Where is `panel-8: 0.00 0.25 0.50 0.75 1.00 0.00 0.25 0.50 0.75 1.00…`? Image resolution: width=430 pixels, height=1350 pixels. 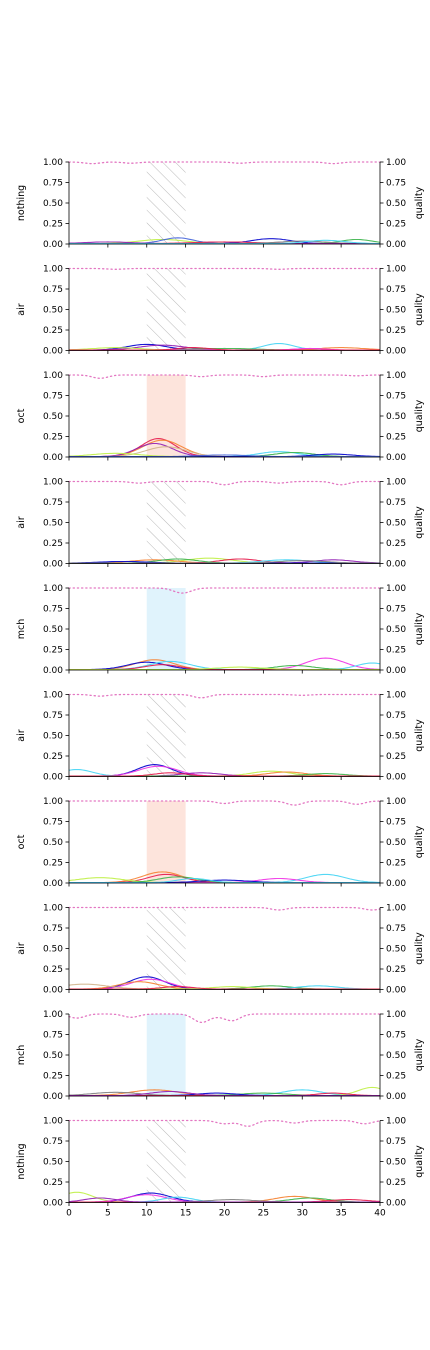 panel-8: 0.00 0.25 0.50 0.75 1.00 0.00 0.25 0.50 0.75 1.00… is located at coordinates (220, 950).